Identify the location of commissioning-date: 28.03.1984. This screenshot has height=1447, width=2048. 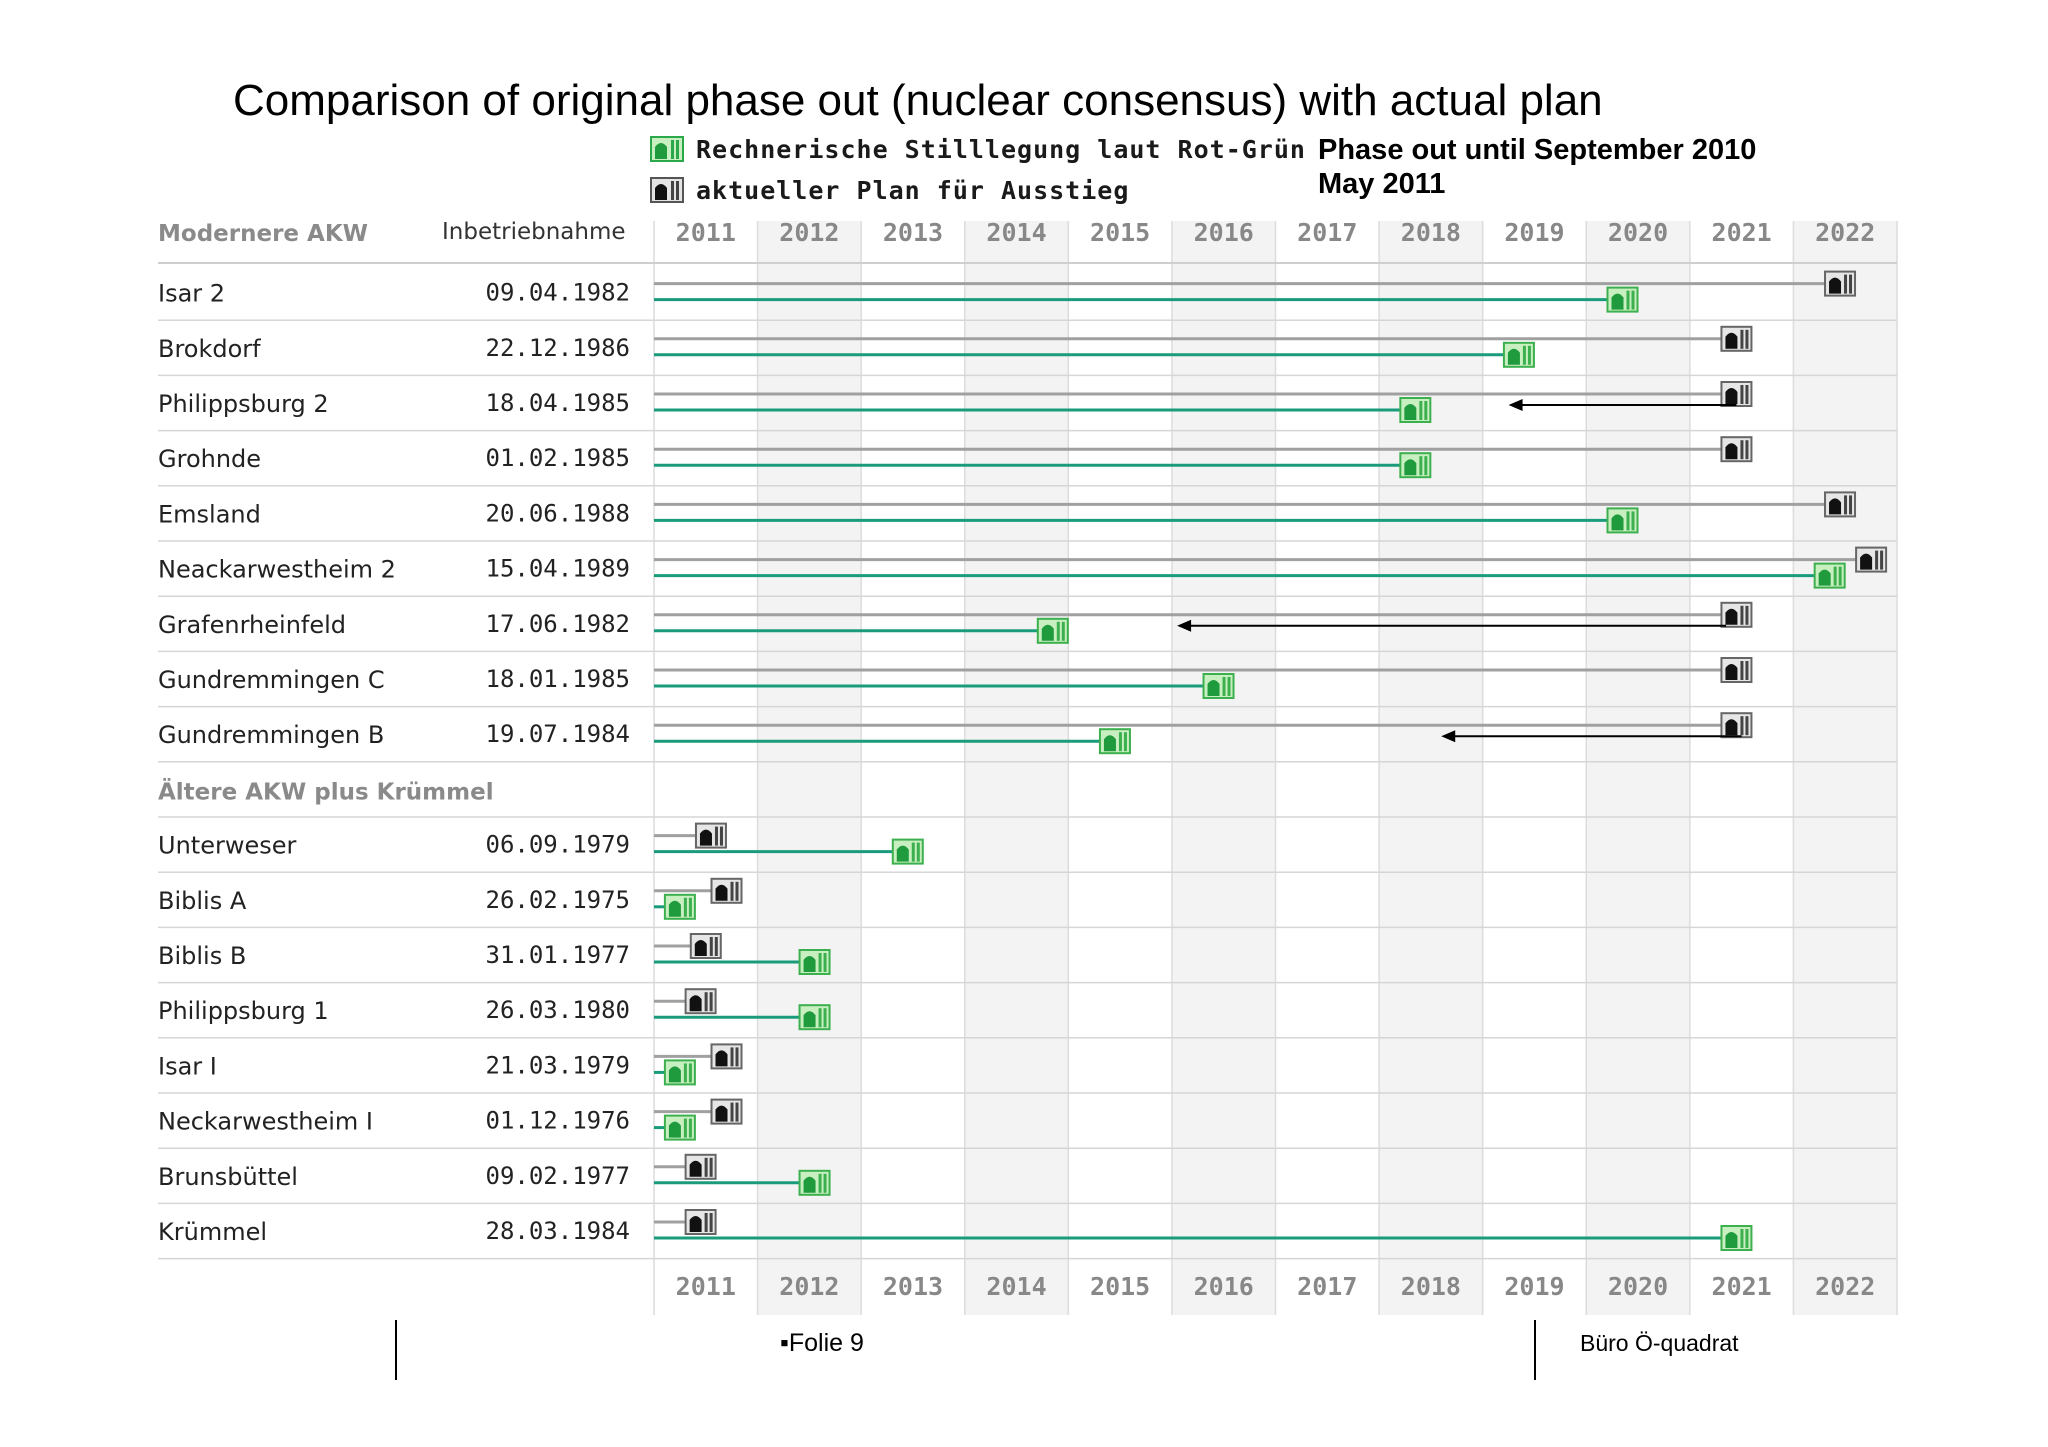
(558, 1231).